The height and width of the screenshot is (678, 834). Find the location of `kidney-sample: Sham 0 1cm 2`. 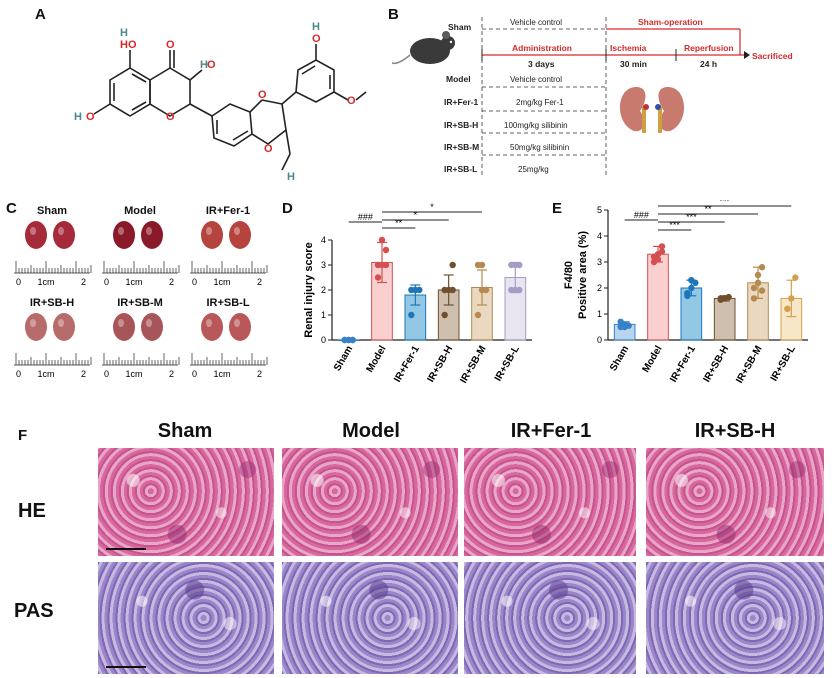

kidney-sample: Sham 0 1cm 2 is located at coordinates (52, 250).